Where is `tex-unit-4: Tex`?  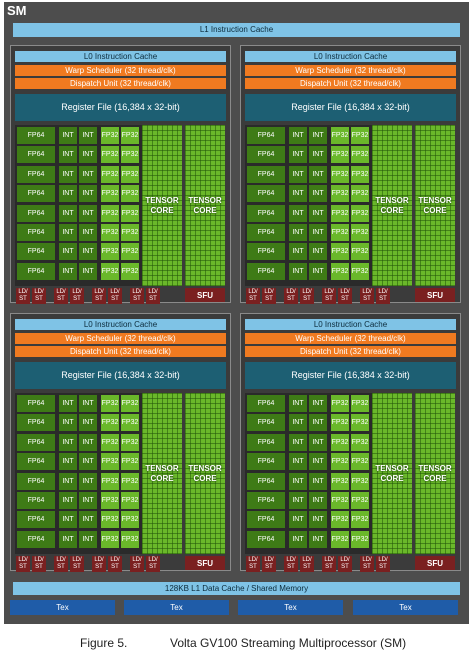
tex-unit-4: Tex is located at coordinates (405, 607).